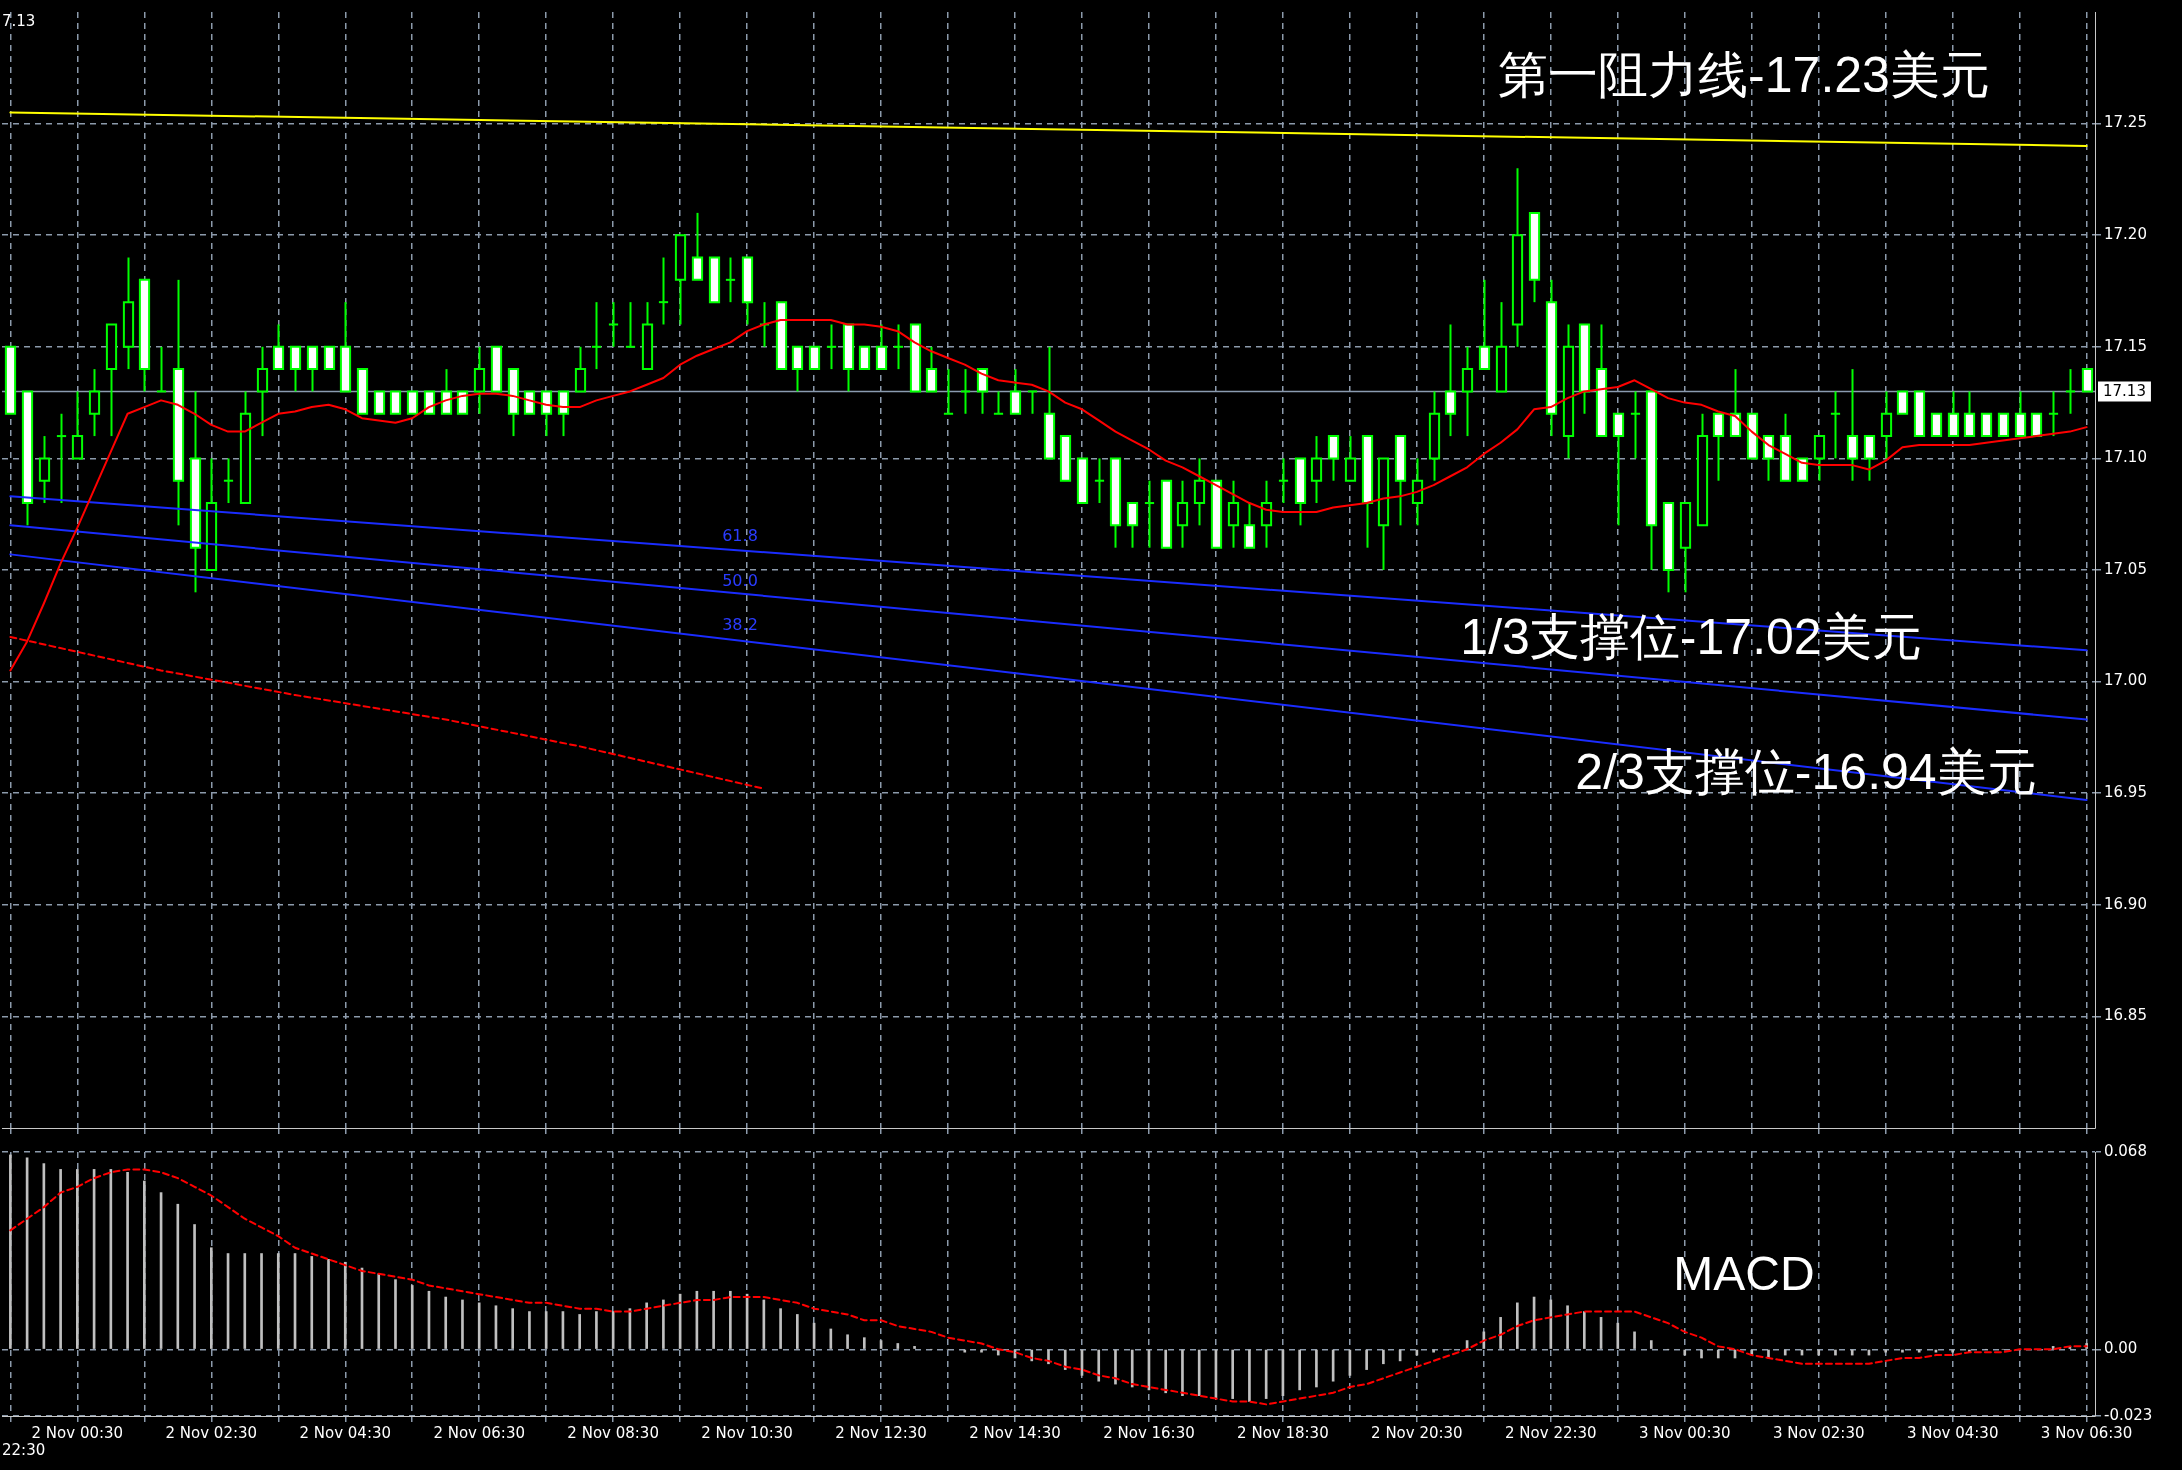 The image size is (2182, 1470). Describe the element at coordinates (1015, 1432) in the screenshot. I see `x-tick-label: 2 Nov 14:30` at that location.